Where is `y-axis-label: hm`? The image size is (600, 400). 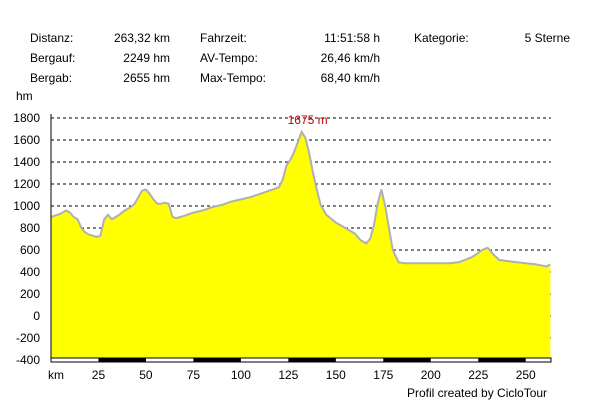 y-axis-label: hm is located at coordinates (24, 96).